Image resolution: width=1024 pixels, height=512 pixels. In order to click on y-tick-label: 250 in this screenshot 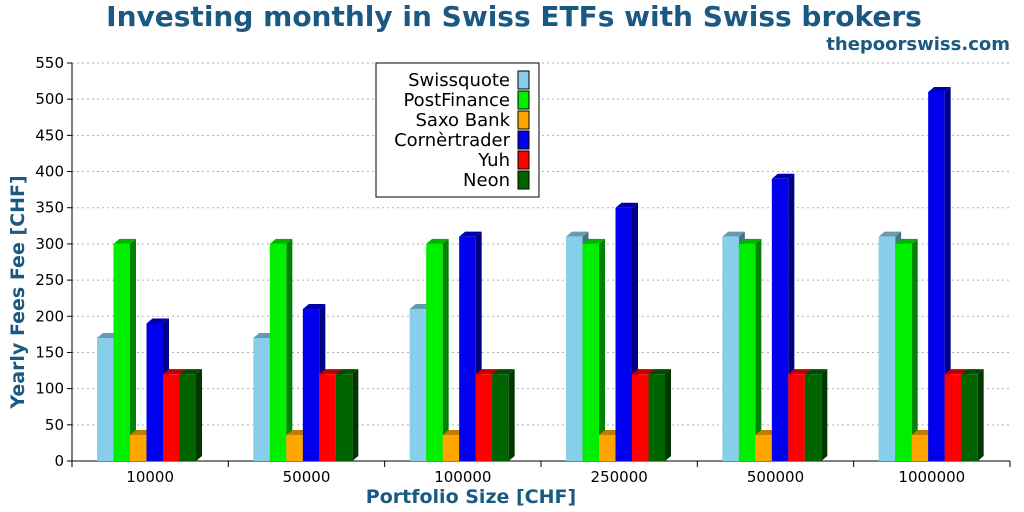, I will do `click(49, 280)`.